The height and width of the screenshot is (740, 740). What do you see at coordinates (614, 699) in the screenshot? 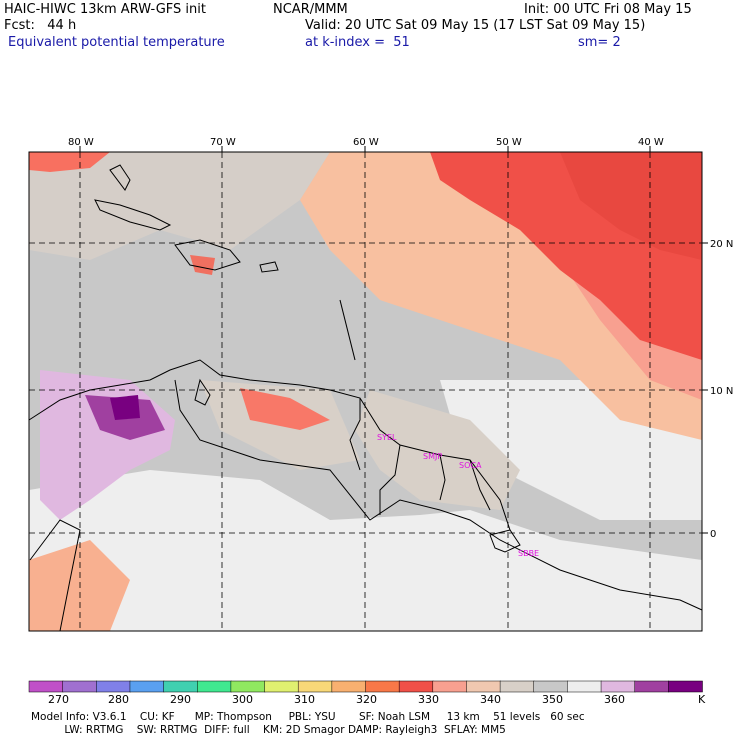
I see `colorbar-tick-label: 360` at bounding box center [614, 699].